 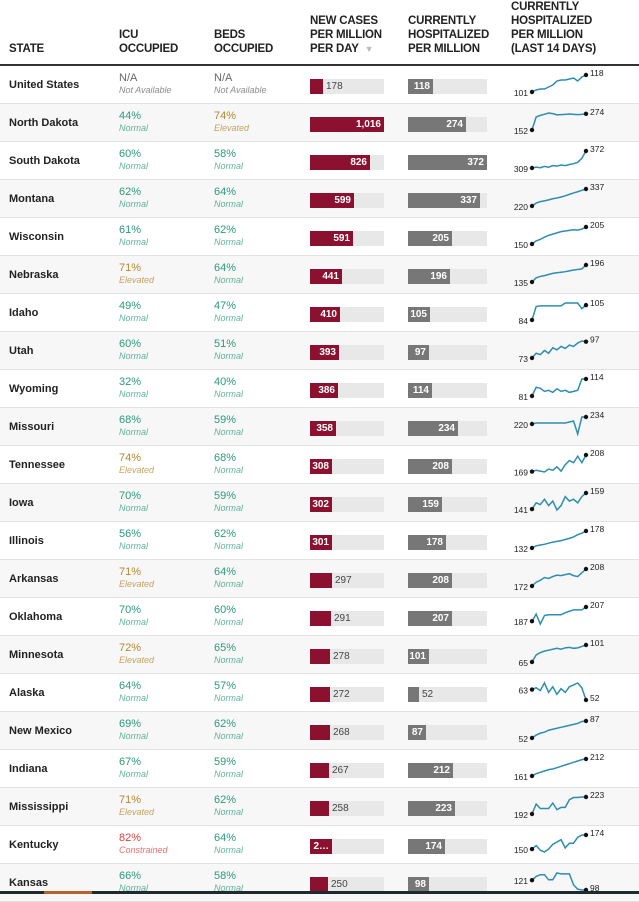 I want to click on hospitalized-track: 208, so click(x=447, y=466).